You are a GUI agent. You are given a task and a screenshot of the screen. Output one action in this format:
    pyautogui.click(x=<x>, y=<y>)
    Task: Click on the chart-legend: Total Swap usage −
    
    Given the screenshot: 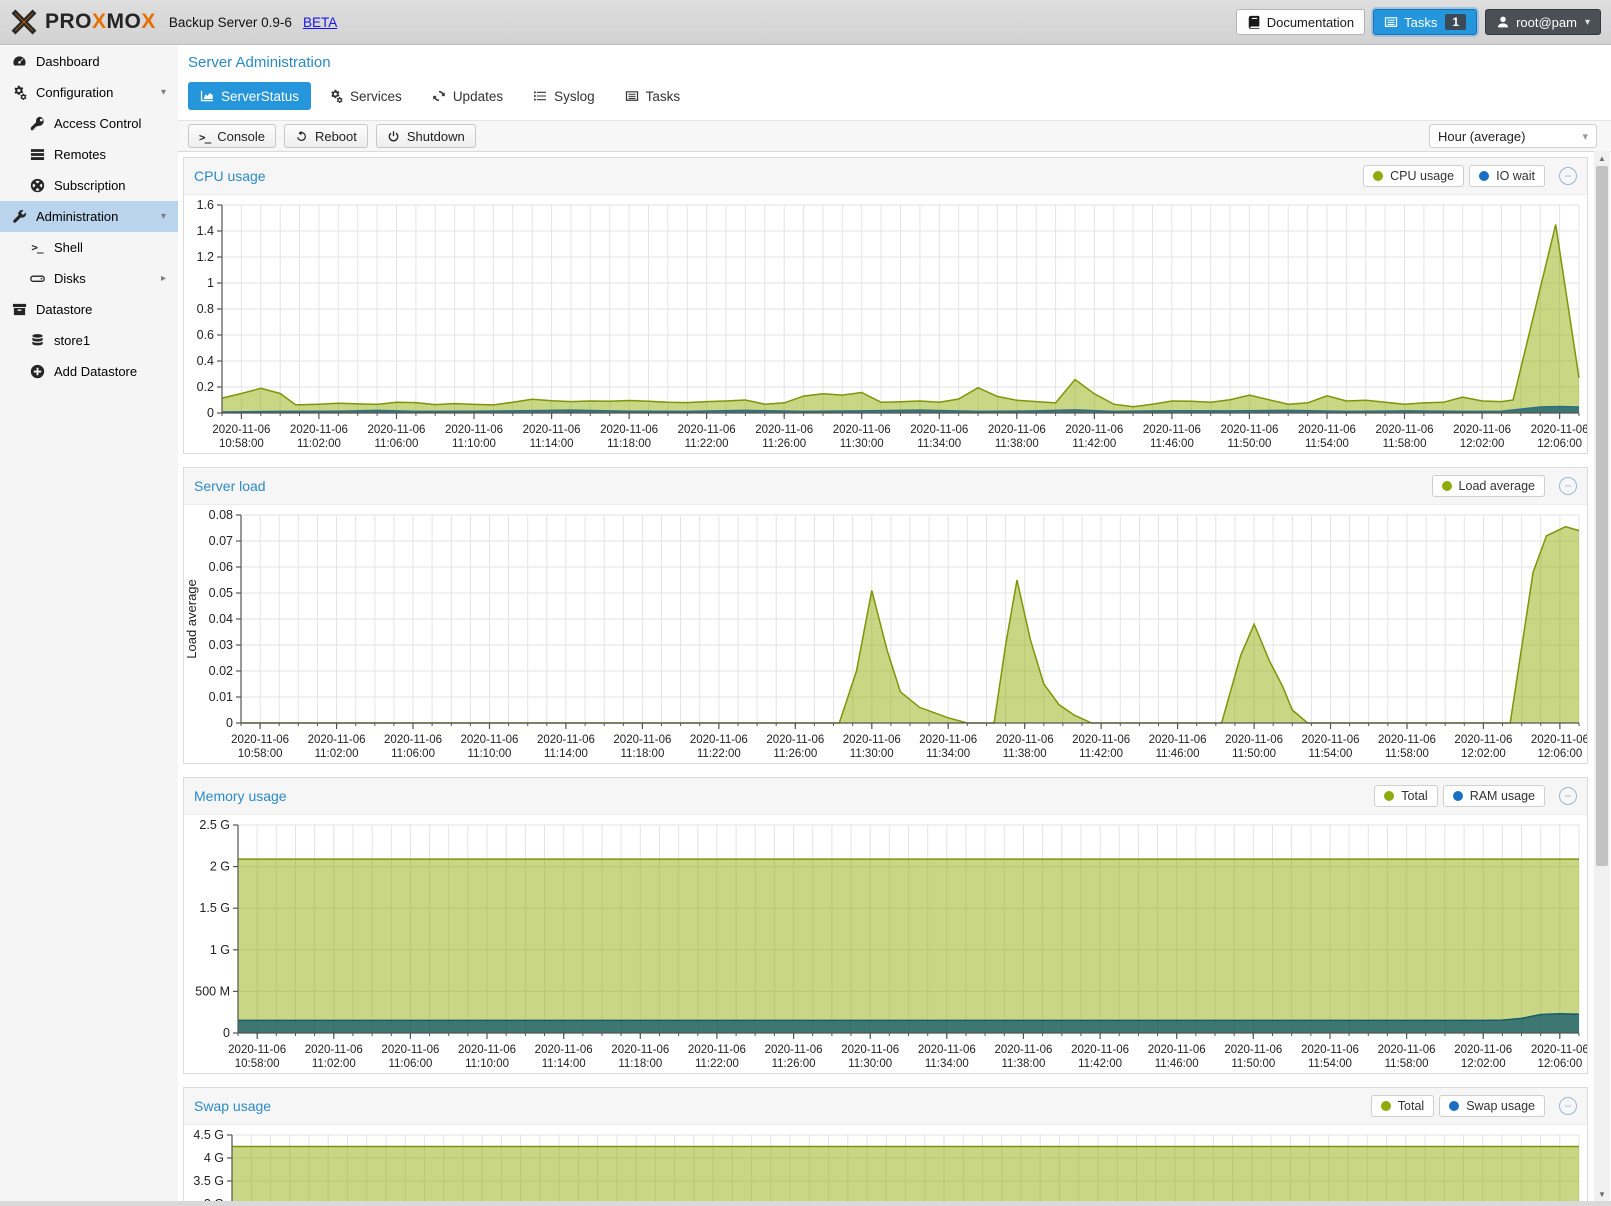 What is the action you would take?
    pyautogui.click(x=1473, y=1106)
    